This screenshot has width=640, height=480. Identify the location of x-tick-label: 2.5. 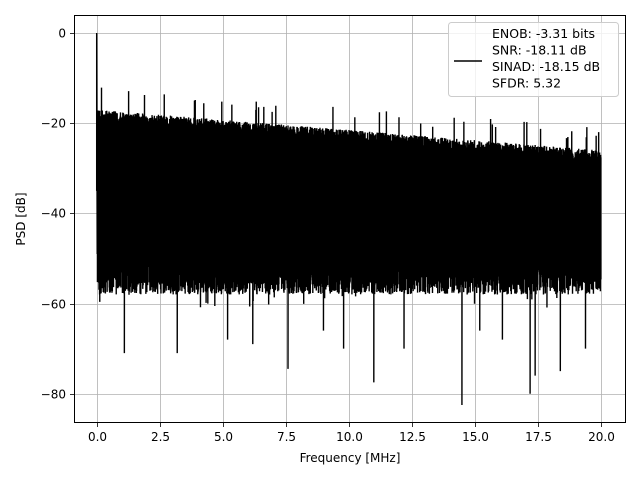
(160, 437).